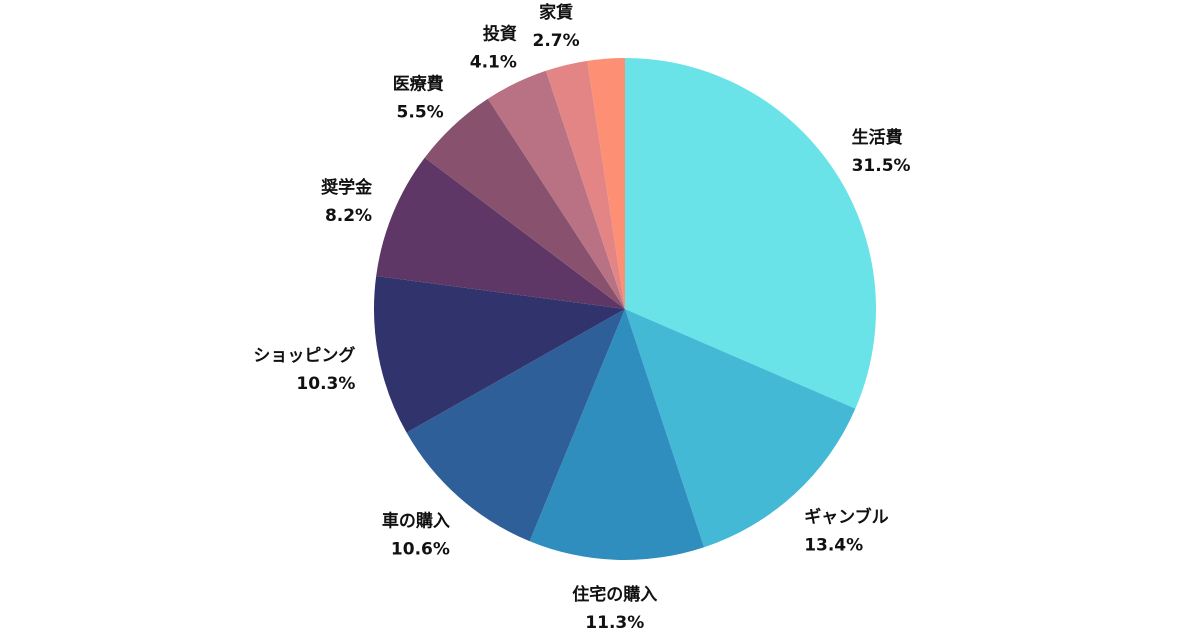 Image resolution: width=1200 pixels, height=628 pixels. Describe the element at coordinates (418, 83) in the screenshot. I see `slice-label-name-6: 医療費` at that location.